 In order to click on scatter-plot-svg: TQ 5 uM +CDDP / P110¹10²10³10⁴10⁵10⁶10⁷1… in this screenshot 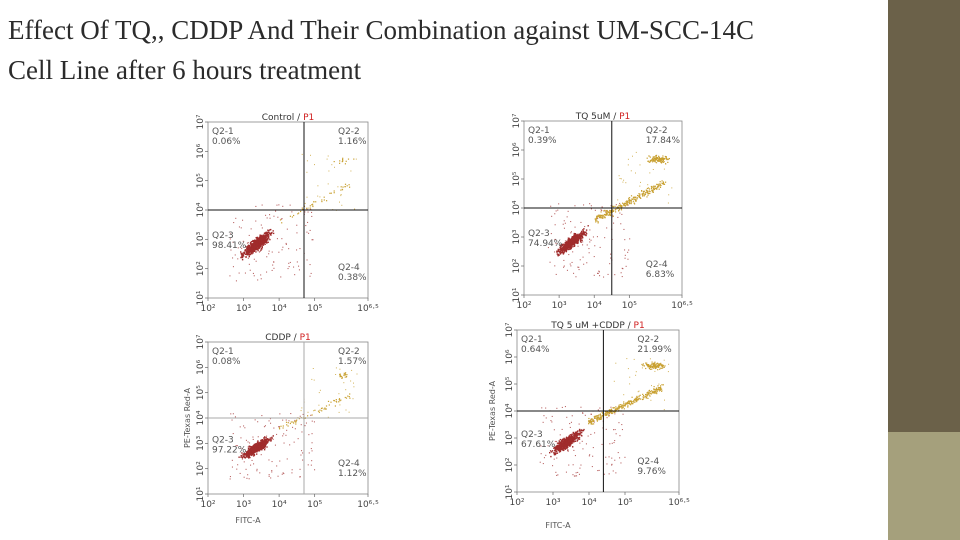, I will do `click(589, 425)`.